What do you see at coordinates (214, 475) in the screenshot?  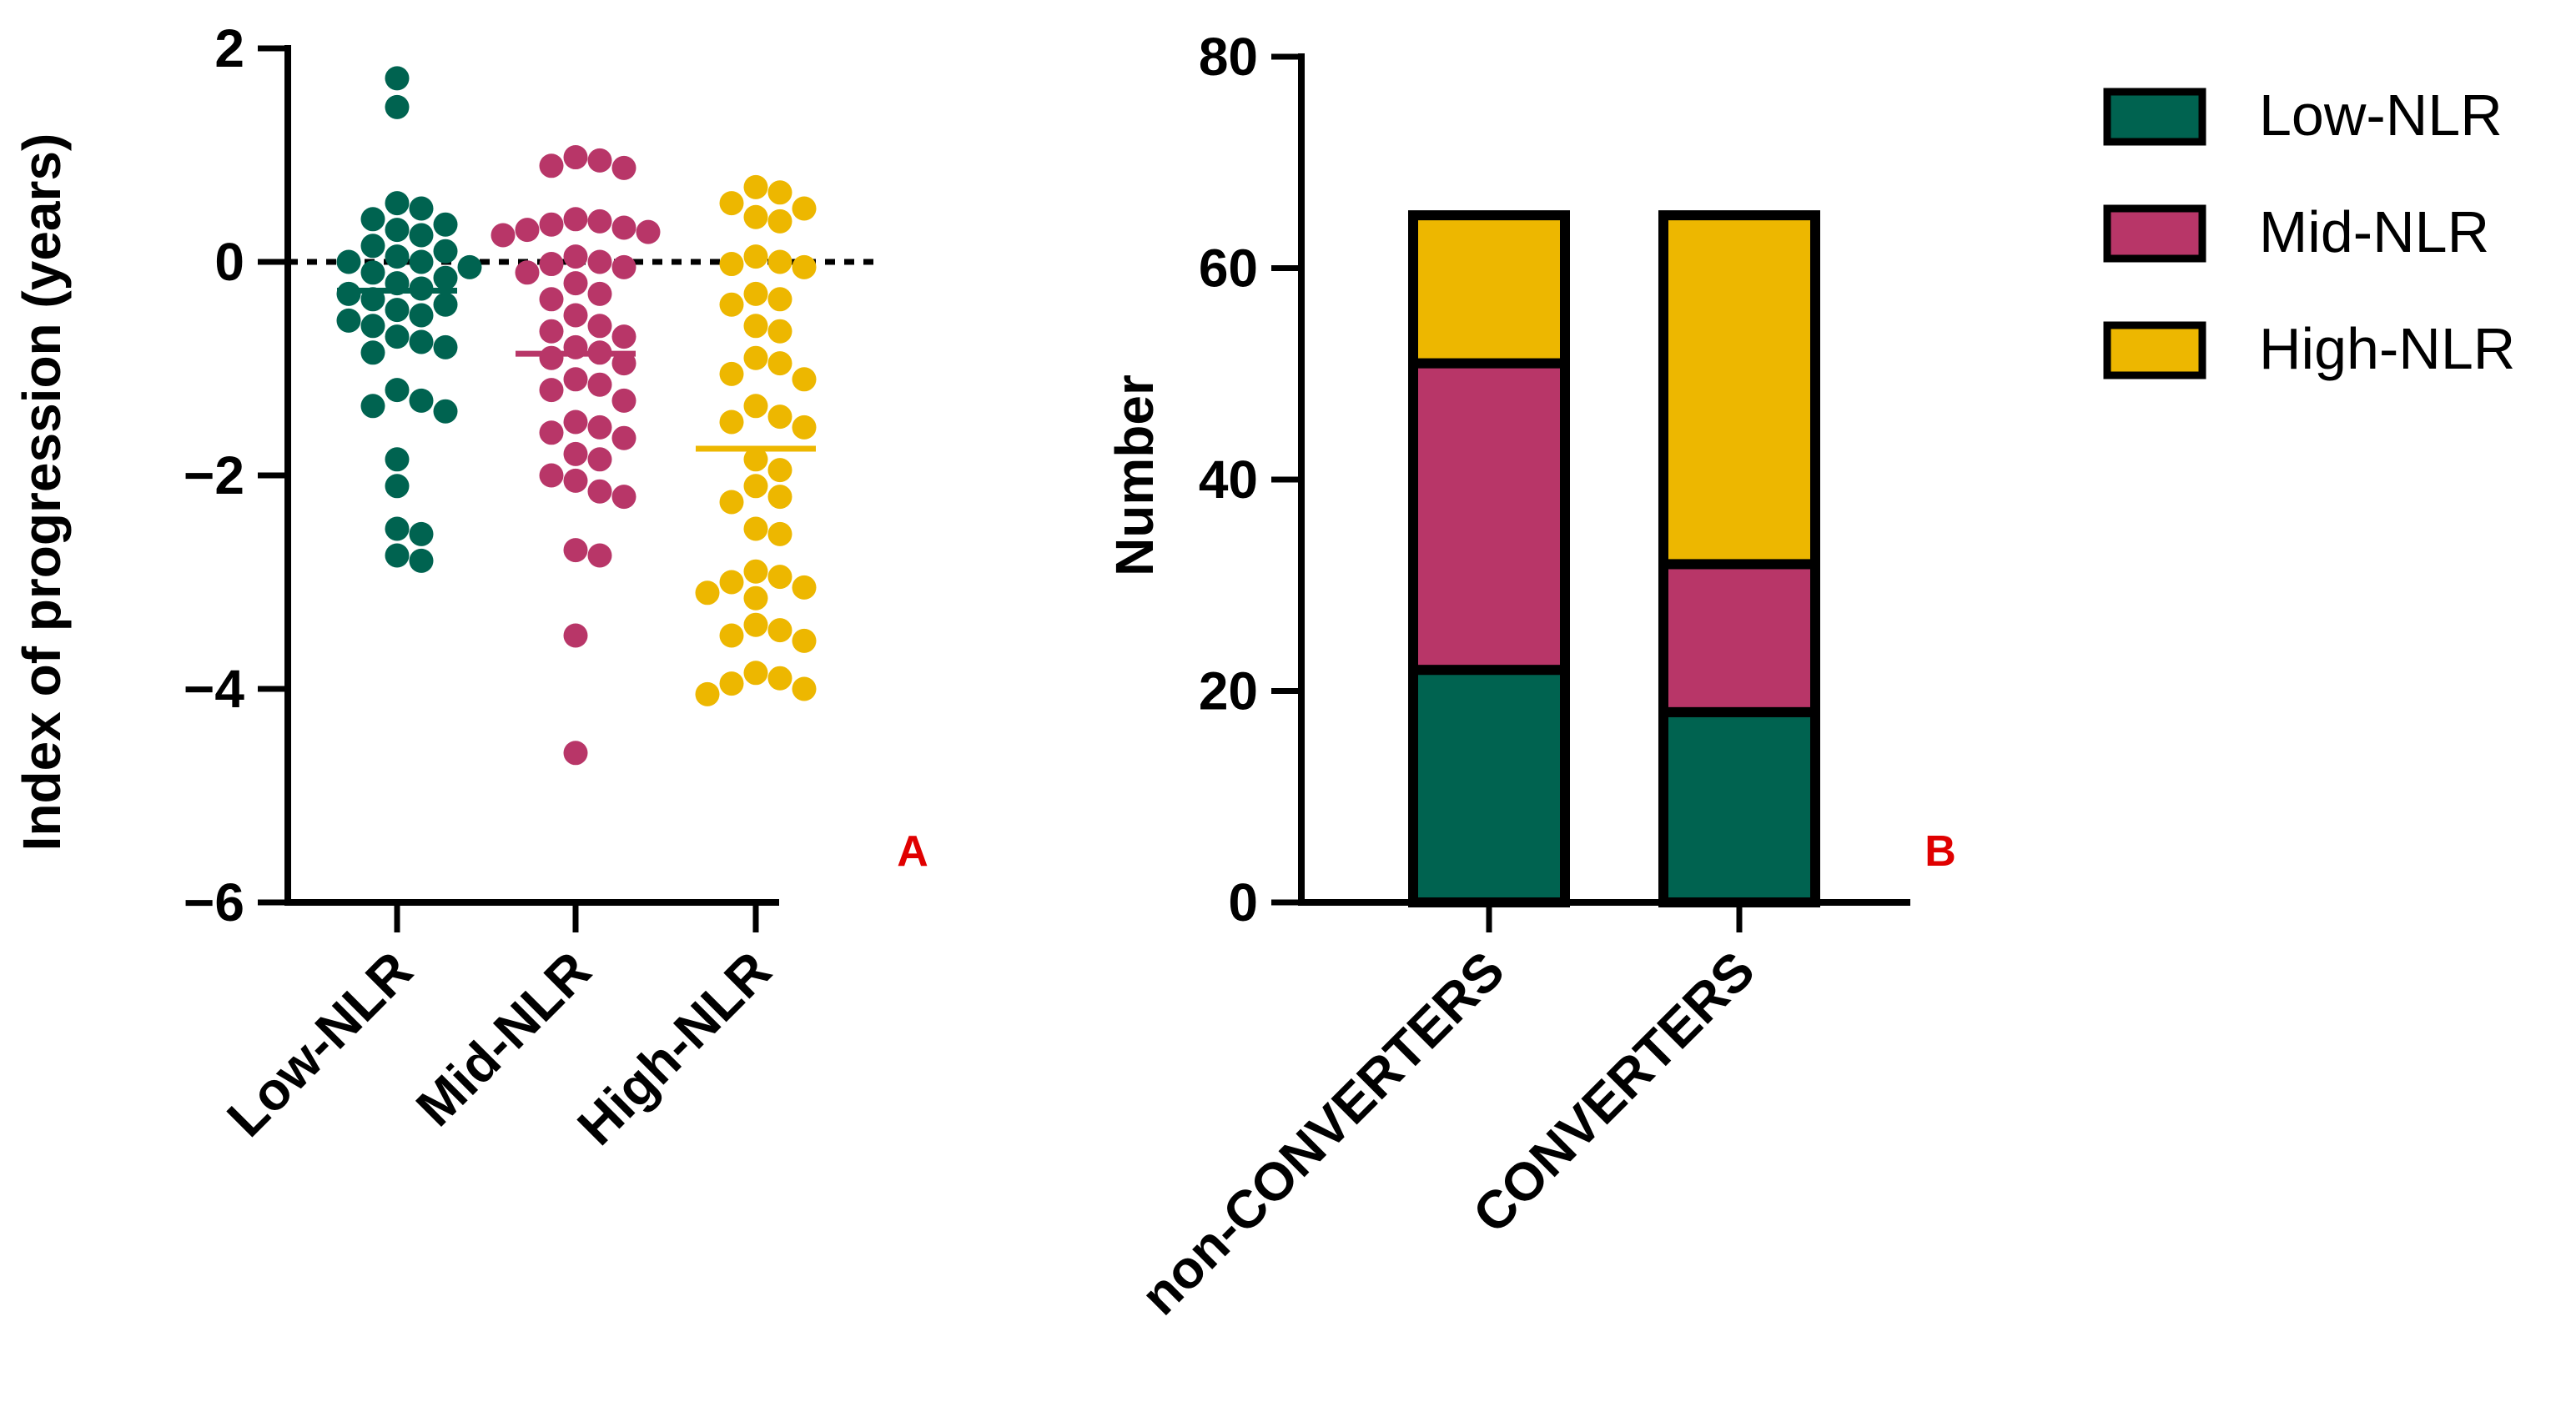 I see `y-tick-label: −2` at bounding box center [214, 475].